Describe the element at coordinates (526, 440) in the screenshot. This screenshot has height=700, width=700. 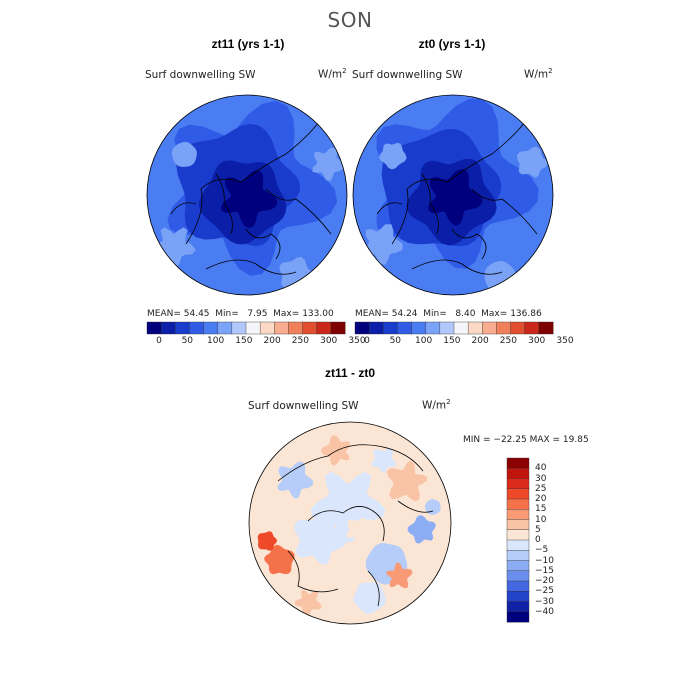
I see `panel3-stats: MIN = −22.25 MAX = 19.85` at that location.